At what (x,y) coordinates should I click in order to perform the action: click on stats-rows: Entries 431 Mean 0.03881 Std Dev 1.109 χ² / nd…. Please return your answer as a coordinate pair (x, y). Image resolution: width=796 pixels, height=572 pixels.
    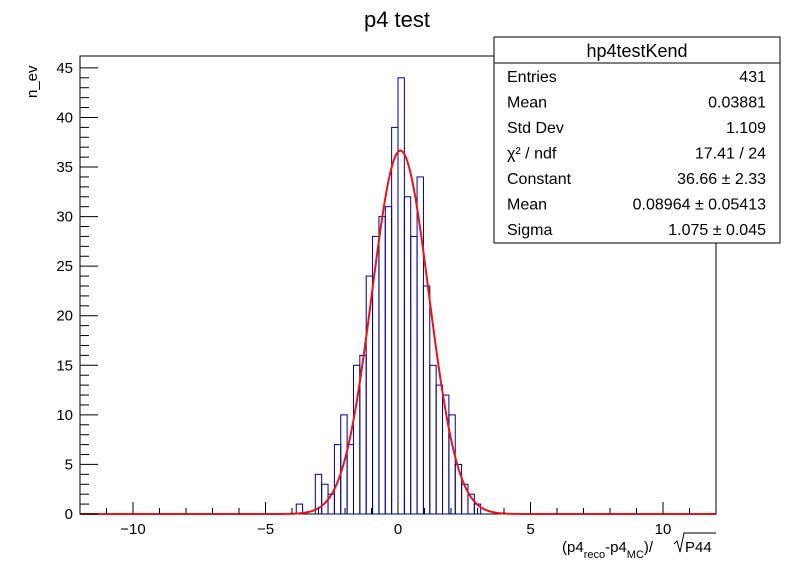
    Looking at the image, I should click on (636, 154).